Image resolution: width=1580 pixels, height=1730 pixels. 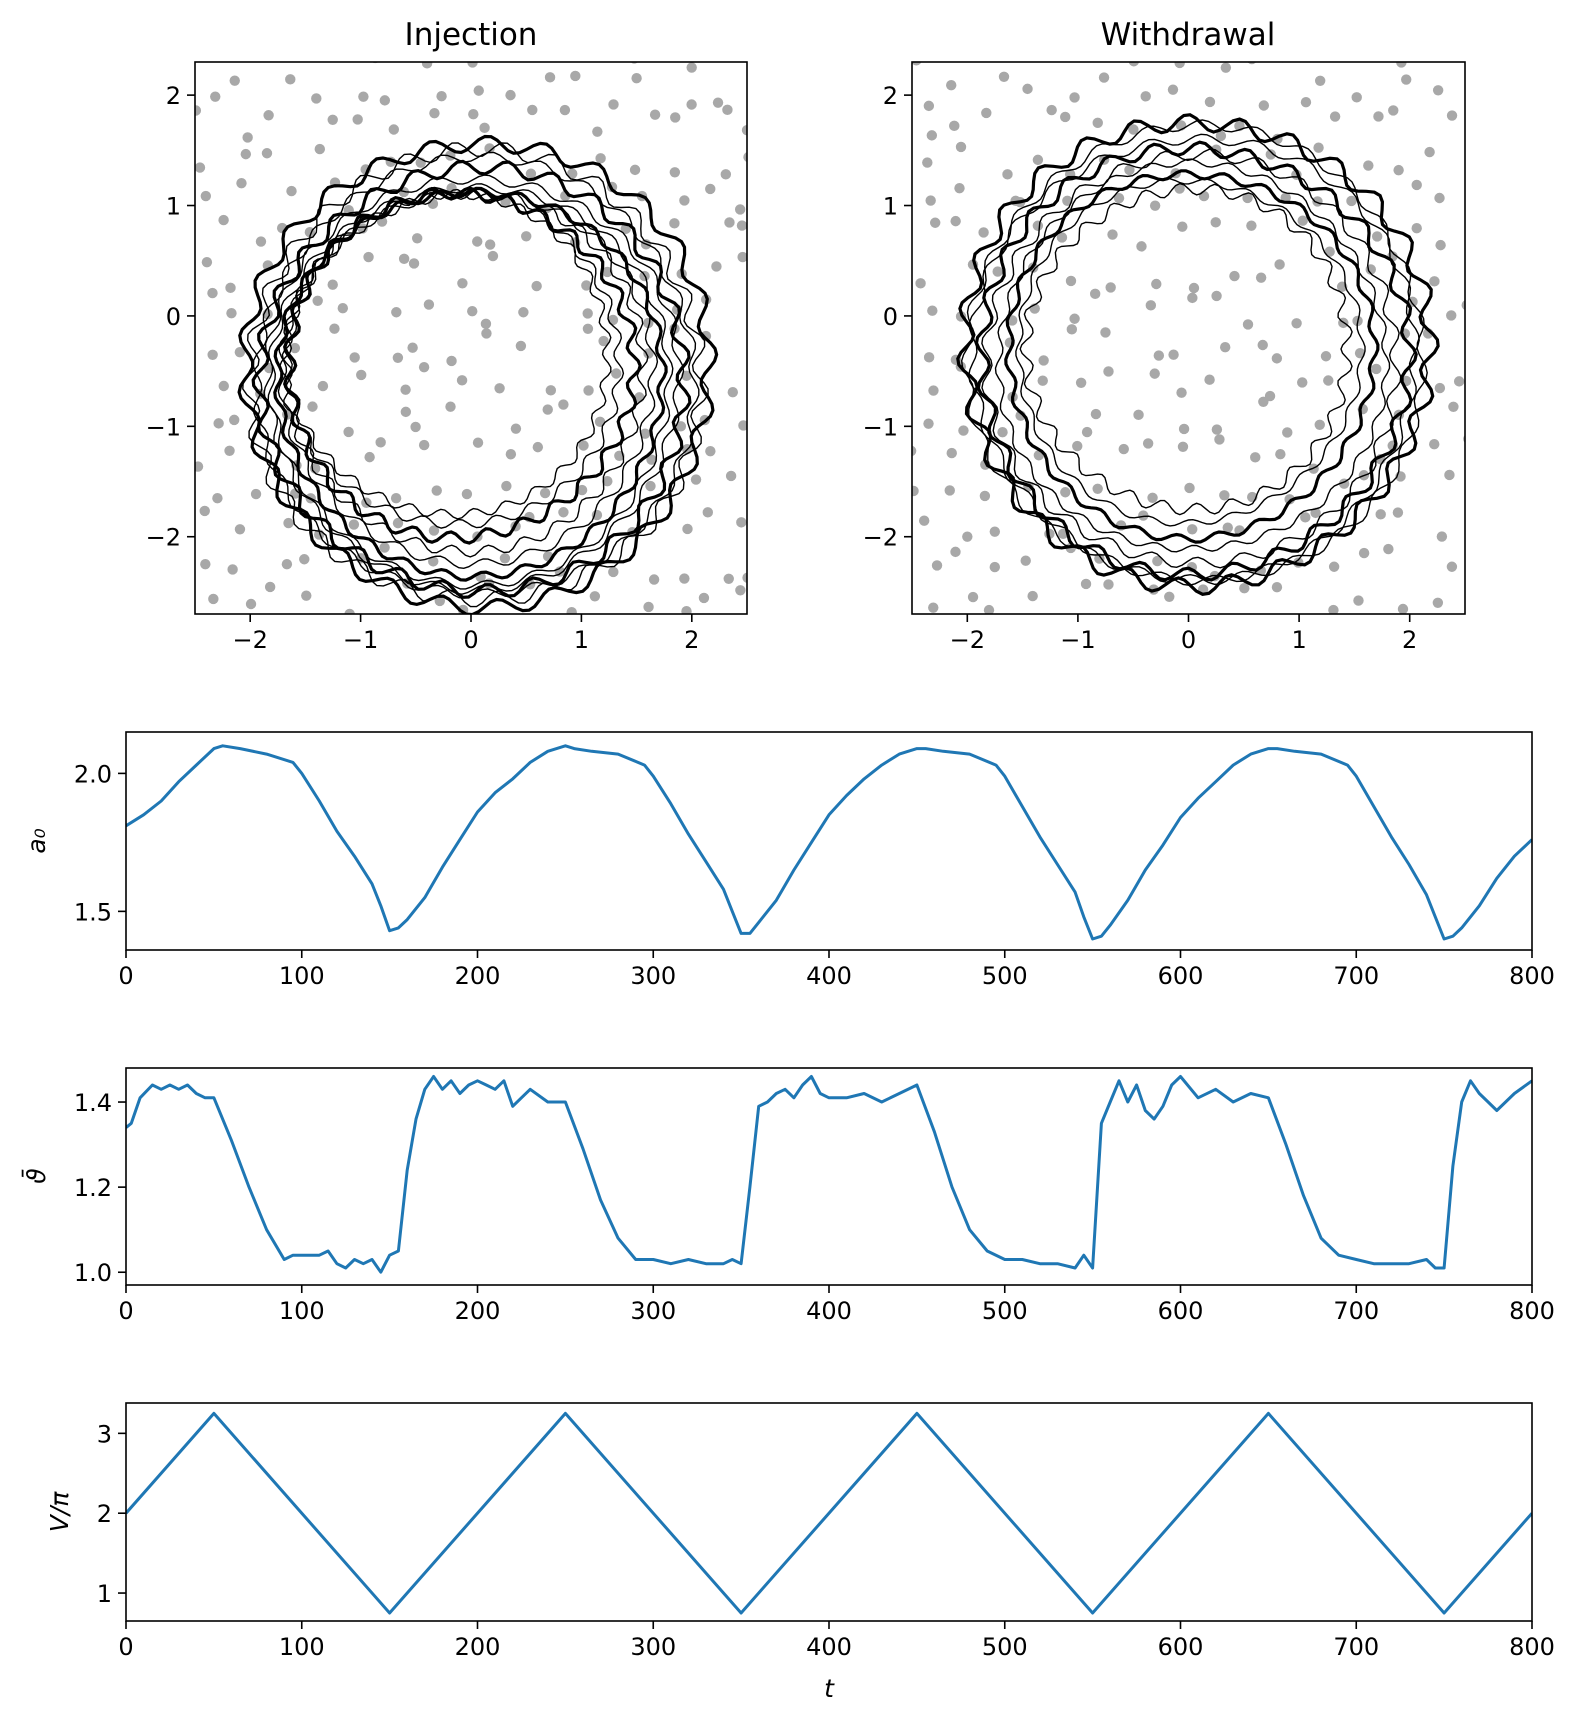 I want to click on panel-withdrawal-axes: −2 −1 0 1 2 −2 −1 0 1 2, so click(x=1140, y=368).